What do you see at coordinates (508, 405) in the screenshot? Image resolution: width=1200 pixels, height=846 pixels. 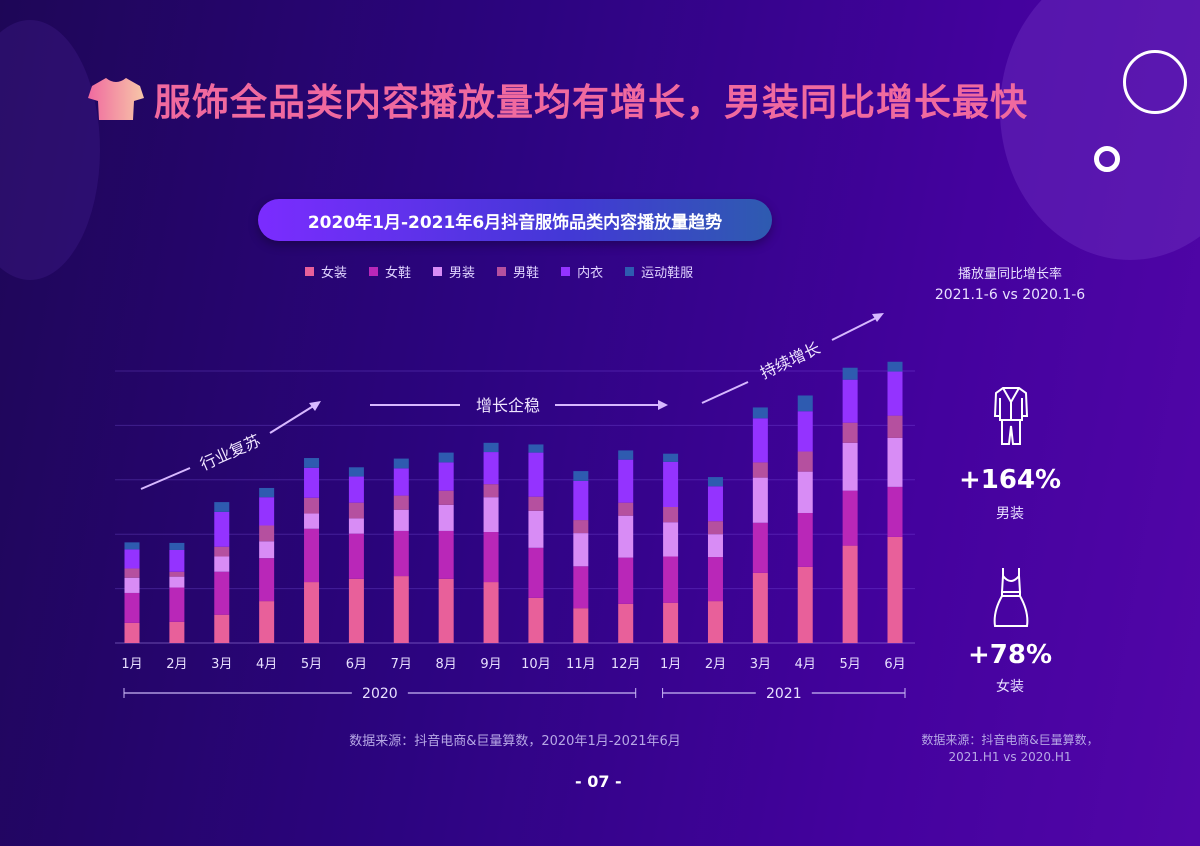 I see `annotation-label: 增长企稳` at bounding box center [508, 405].